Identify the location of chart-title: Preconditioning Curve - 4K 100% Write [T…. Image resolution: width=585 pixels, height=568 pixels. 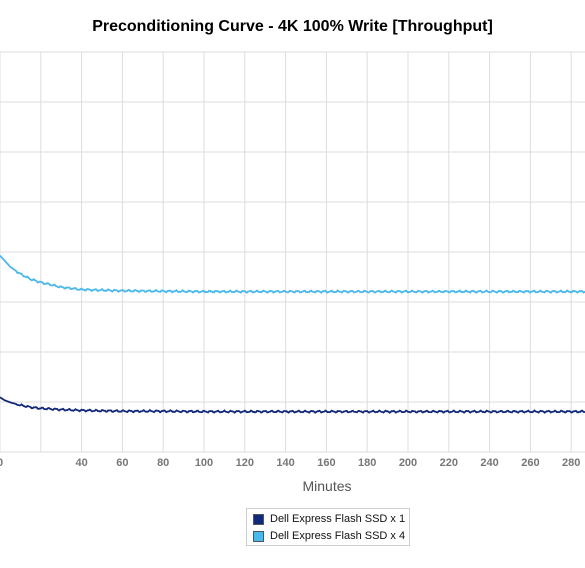
(292, 26).